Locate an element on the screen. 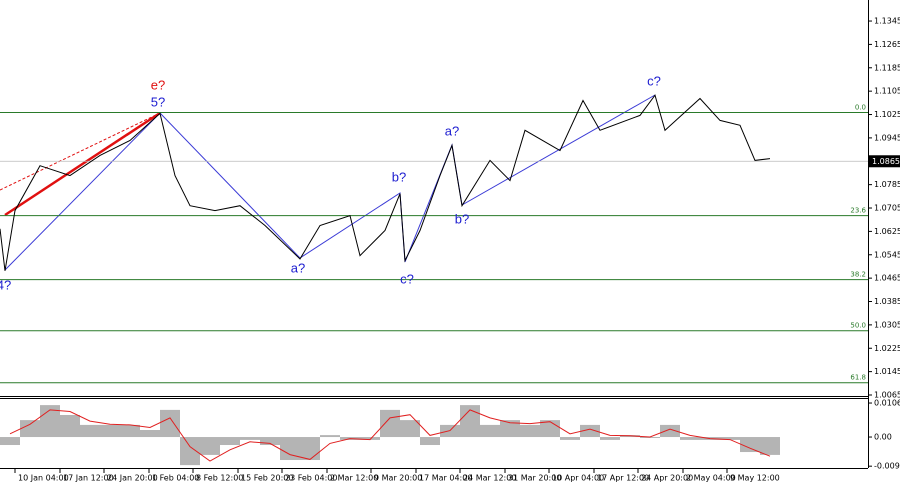  wave-label: e? is located at coordinates (158, 84).